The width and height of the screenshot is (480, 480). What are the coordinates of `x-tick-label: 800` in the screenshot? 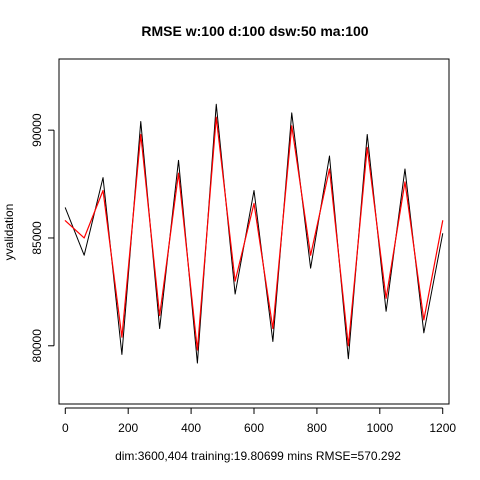 It's located at (317, 428).